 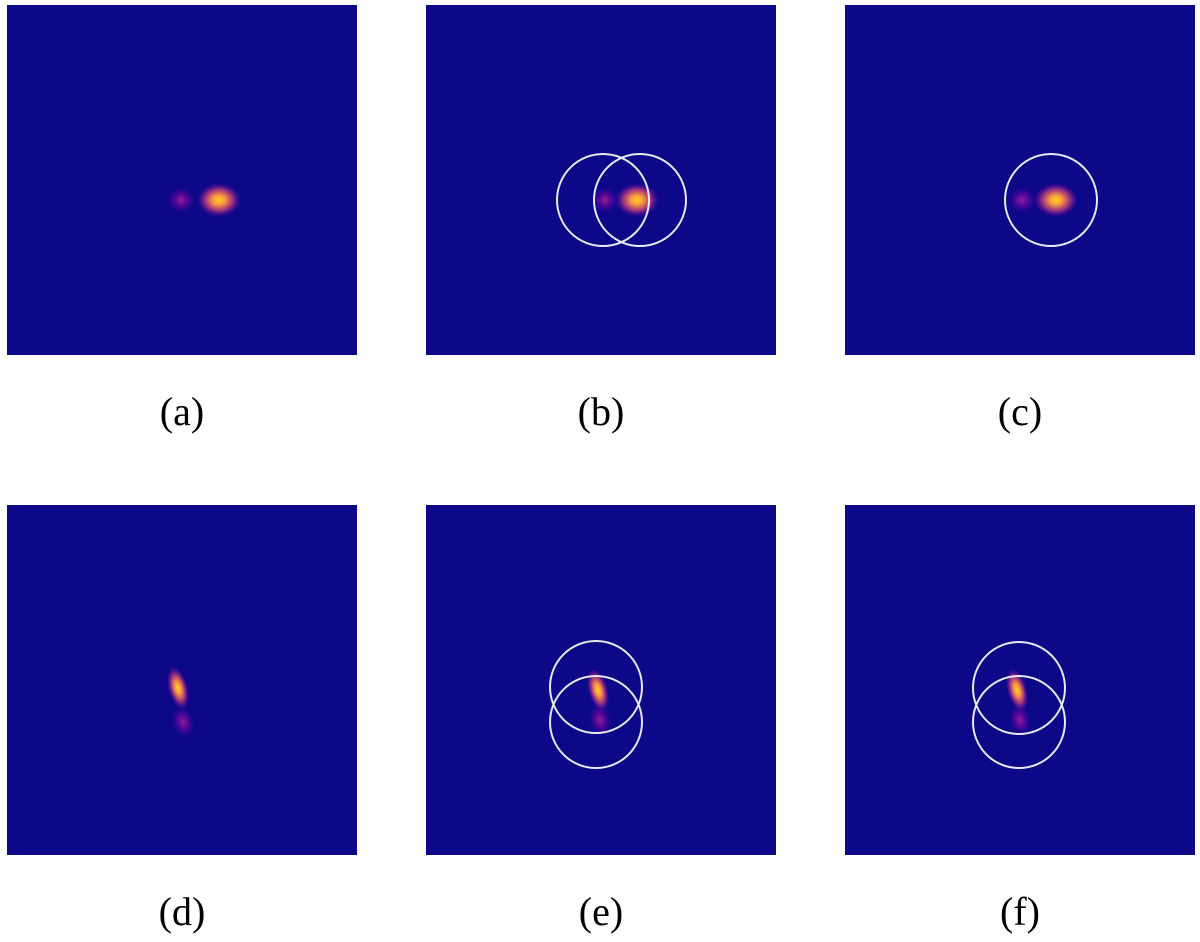 I want to click on panel-label: (c), so click(x=1020, y=411).